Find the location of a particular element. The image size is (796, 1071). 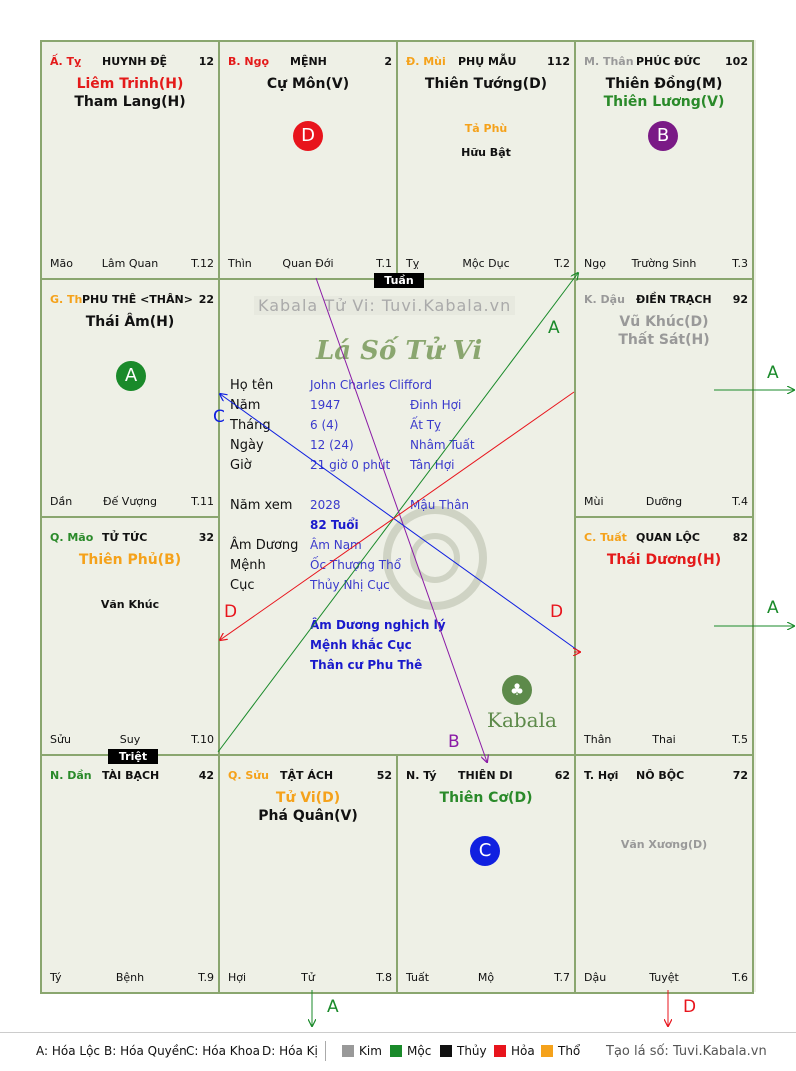

label-nam: Năm is located at coordinates (245, 405).